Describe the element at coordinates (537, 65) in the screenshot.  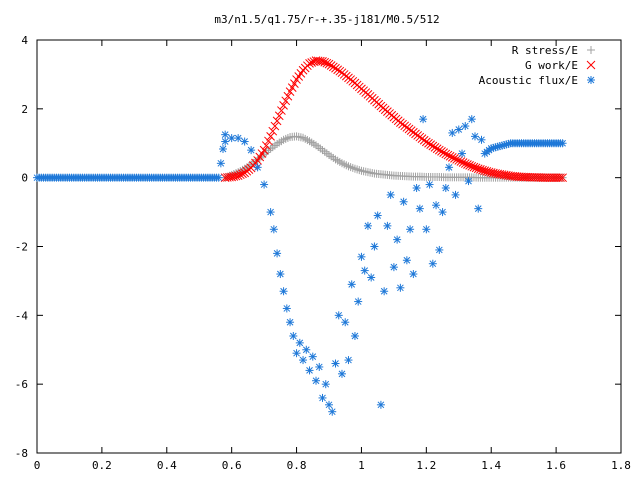
I see `legend: R stress/E G work/E Acoustic flux/E` at that location.